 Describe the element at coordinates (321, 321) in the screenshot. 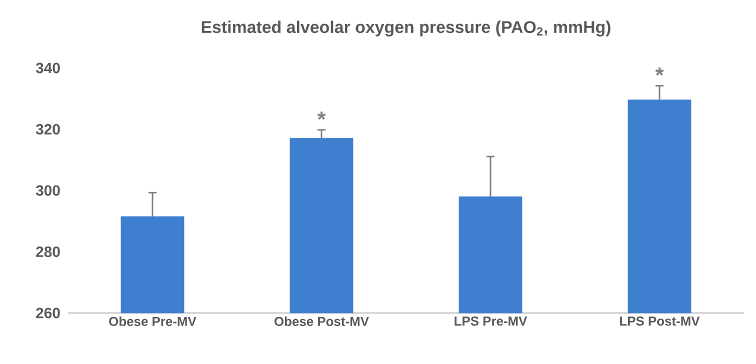

I see `x-tick-label: Obese Post-MV` at that location.